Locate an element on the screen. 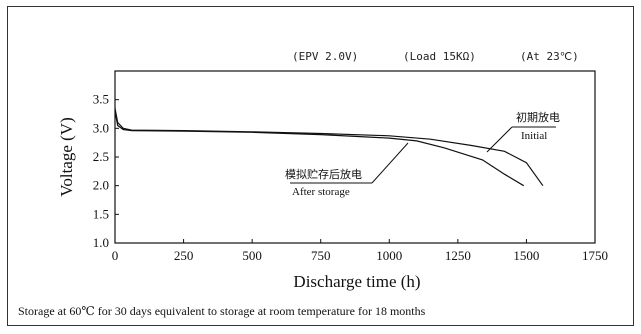  y-tick-label: 1.0 is located at coordinates (101, 242).